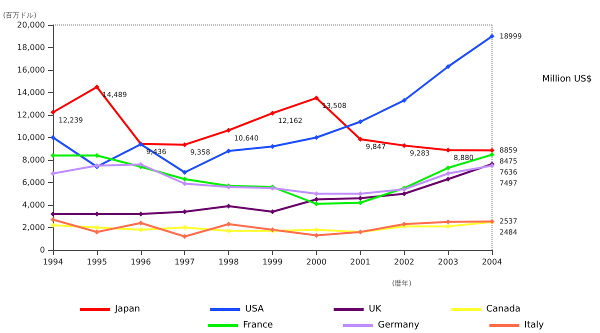 The height and width of the screenshot is (333, 600). Describe the element at coordinates (316, 262) in the screenshot. I see `x-tick-label: 2000` at that location.